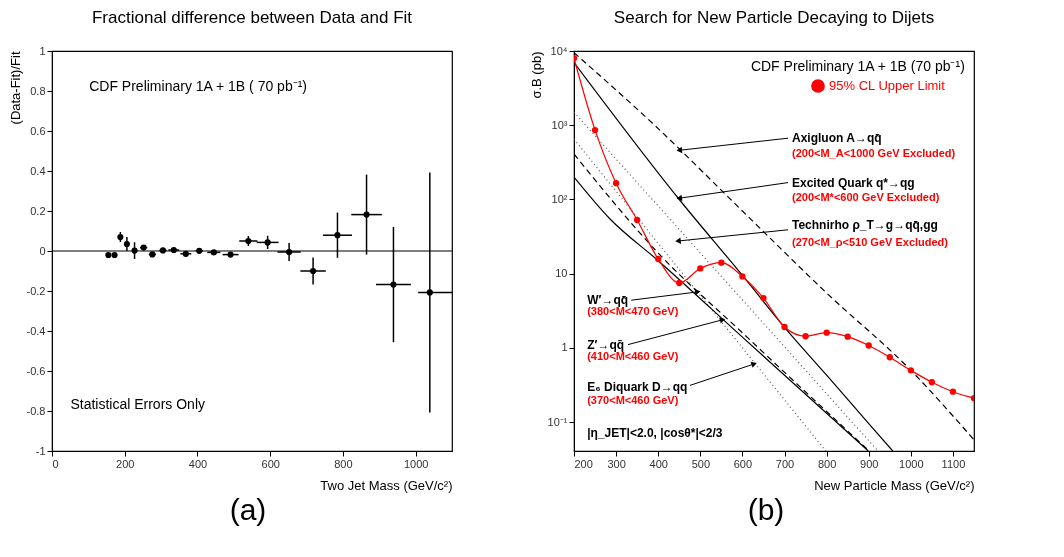 The image size is (1064, 557). What do you see at coordinates (386, 485) in the screenshot?
I see `x-axis-title: Two Jet Mass (GeV/c²)` at bounding box center [386, 485].